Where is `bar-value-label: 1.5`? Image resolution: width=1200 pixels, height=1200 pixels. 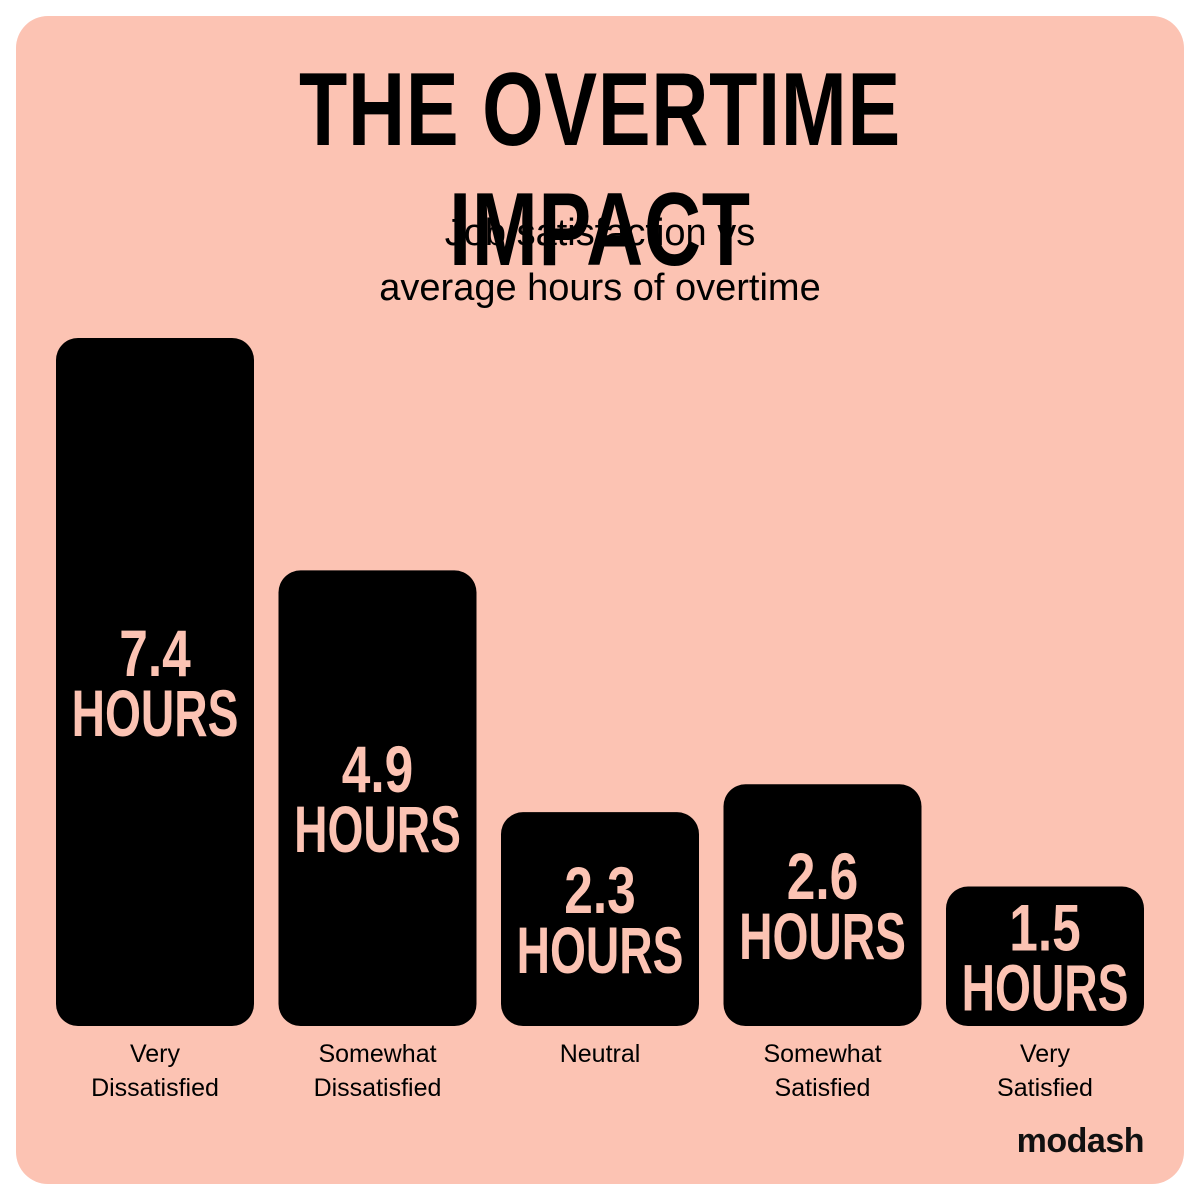
bar-value-label: 1.5 is located at coordinates (1045, 927).